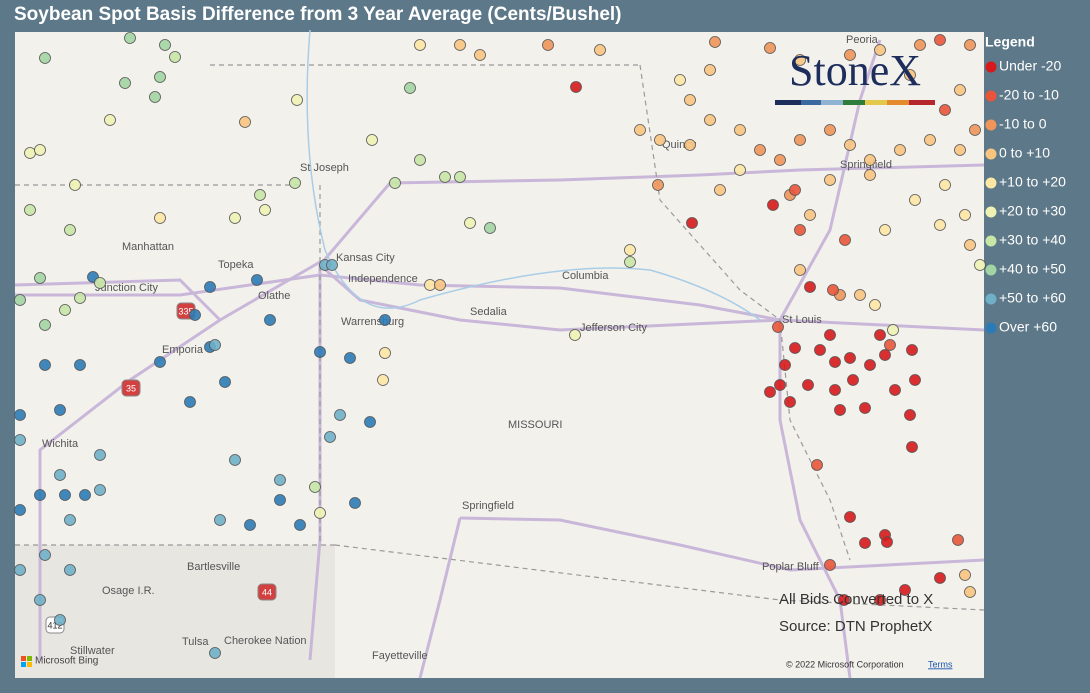 The image size is (1090, 693). What do you see at coordinates (1032, 269) in the screenshot?
I see `legend-label: +40 to +50` at bounding box center [1032, 269].